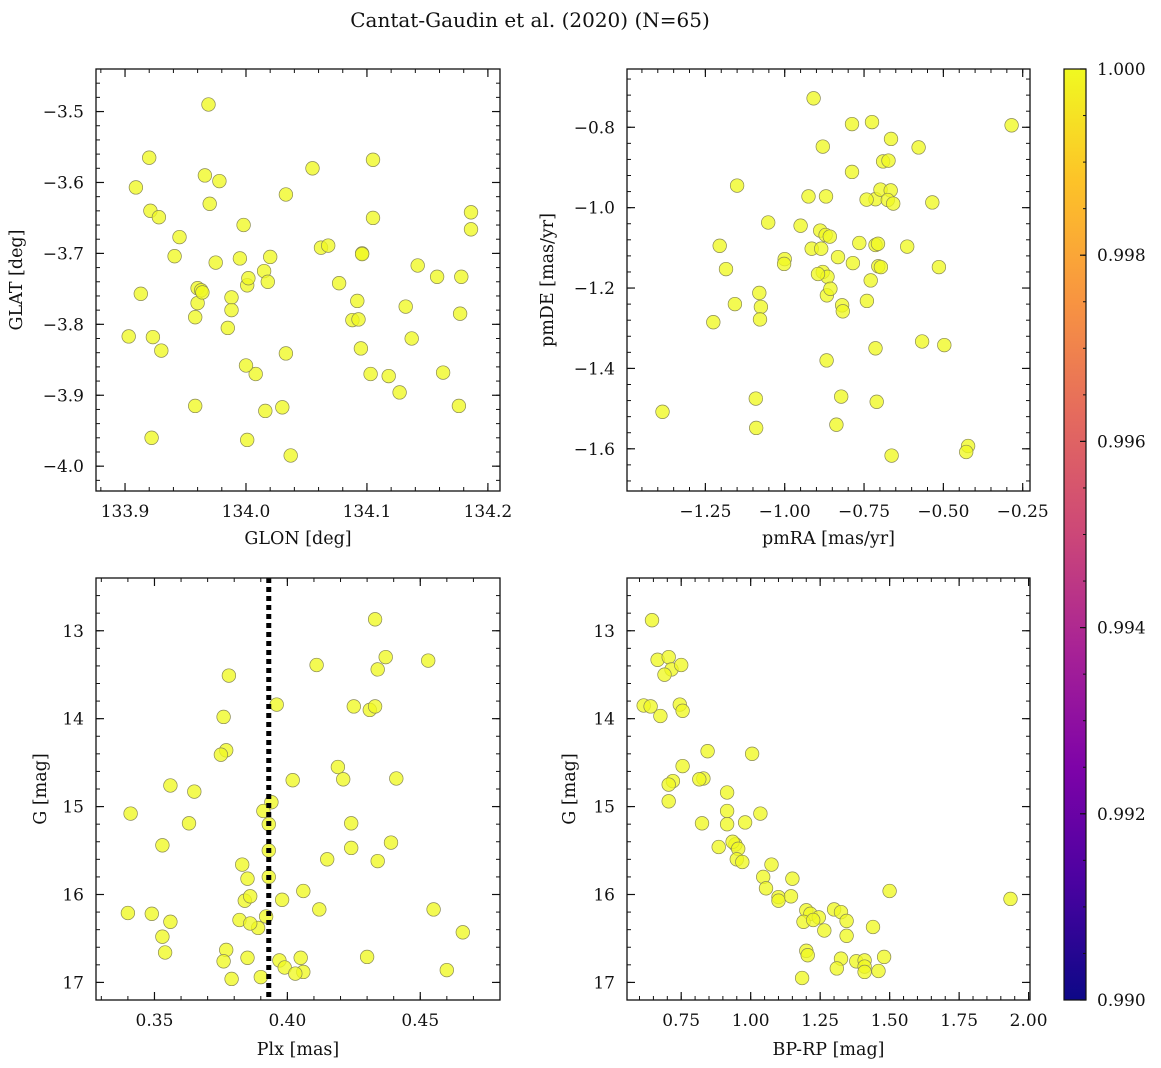  What do you see at coordinates (829, 1050) in the screenshot?
I see `x-axis-label: BP-RP [mag]` at bounding box center [829, 1050].